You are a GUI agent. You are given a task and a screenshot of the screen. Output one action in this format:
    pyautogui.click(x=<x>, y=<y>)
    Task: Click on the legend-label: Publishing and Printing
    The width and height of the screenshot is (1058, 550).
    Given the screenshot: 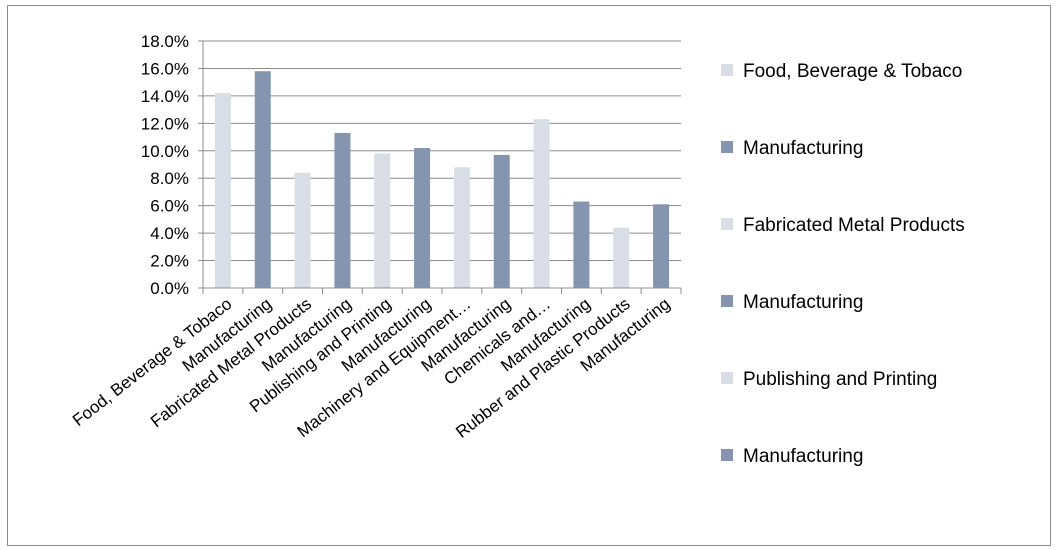 What is the action you would take?
    pyautogui.click(x=840, y=379)
    